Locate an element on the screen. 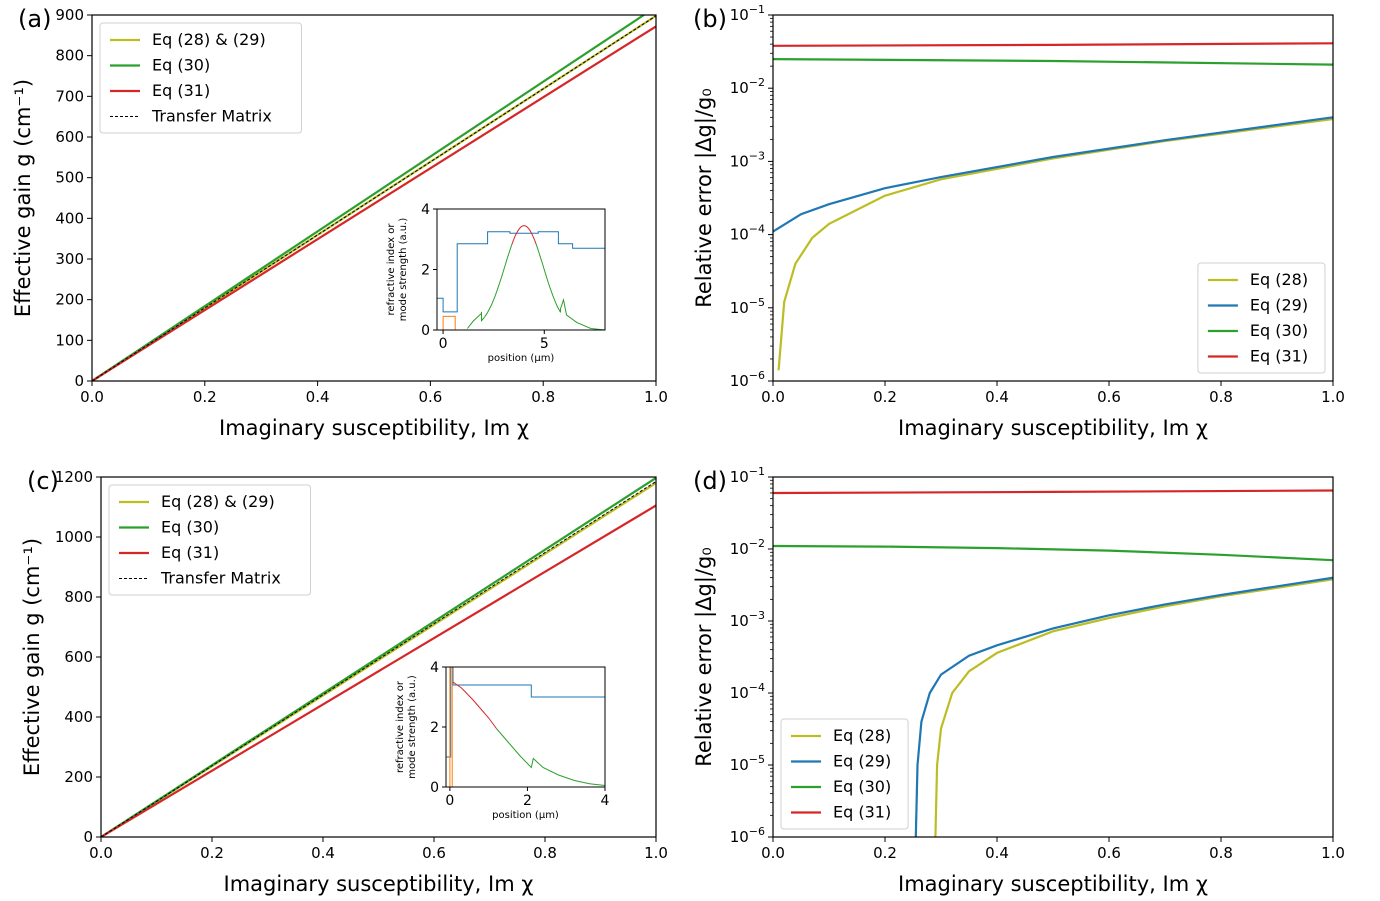 This screenshot has height=901, width=1380. x-tick-label: 0.2 is located at coordinates (885, 397).